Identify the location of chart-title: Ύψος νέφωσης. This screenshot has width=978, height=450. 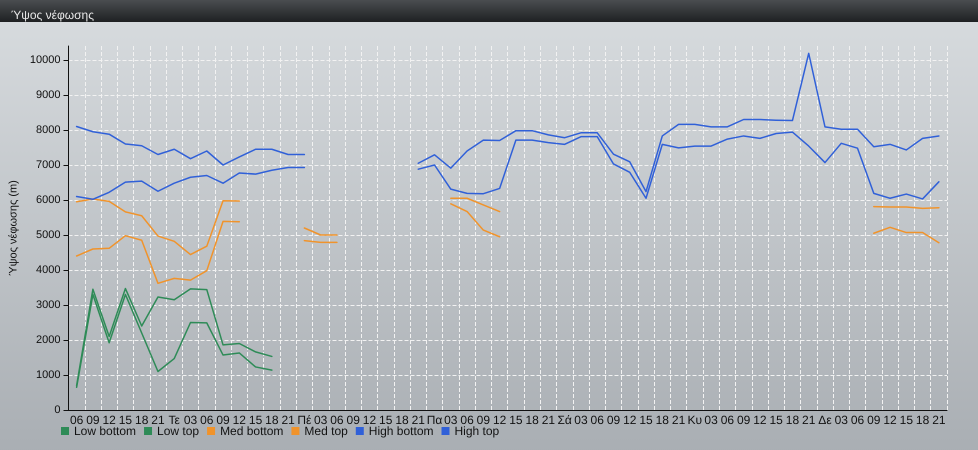
(52, 15).